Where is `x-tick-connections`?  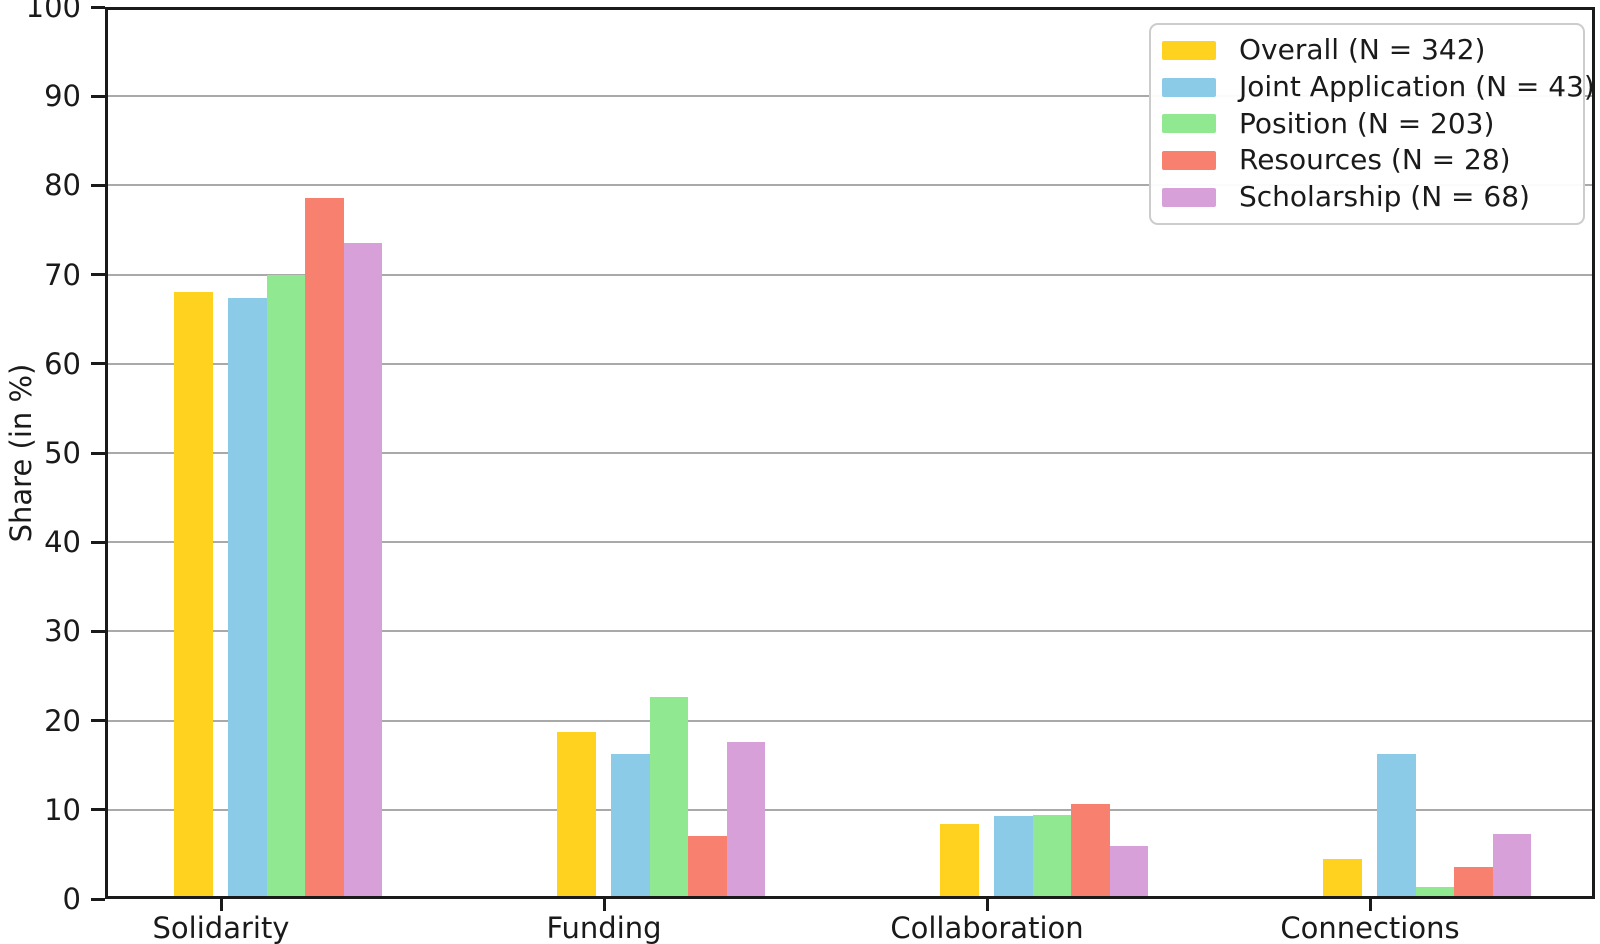 x-tick-connections is located at coordinates (1370, 905).